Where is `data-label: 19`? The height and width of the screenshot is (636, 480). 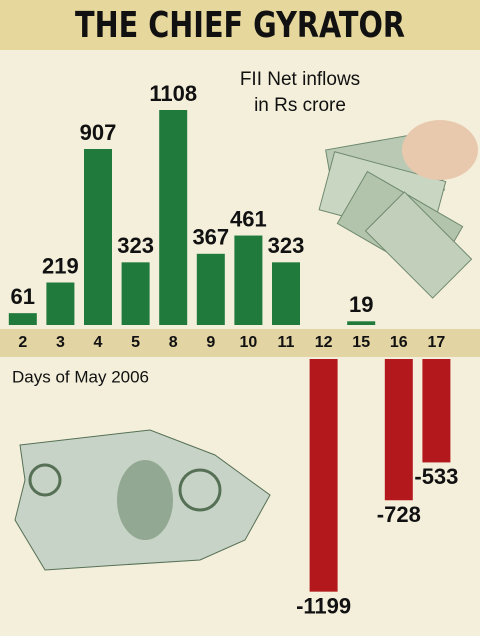
data-label: 19 is located at coordinates (361, 304).